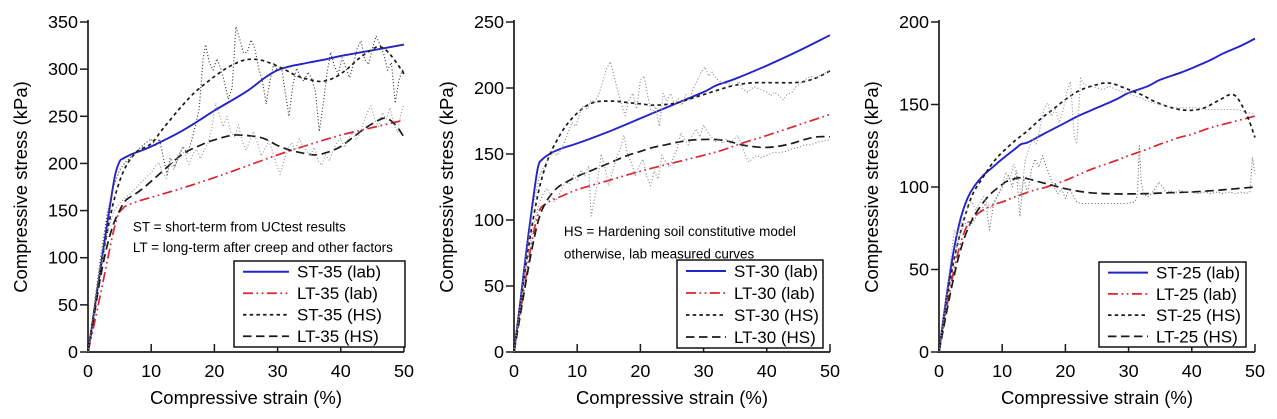  What do you see at coordinates (671, 244) in the screenshot?
I see `series-lt-30-hs` at bounding box center [671, 244].